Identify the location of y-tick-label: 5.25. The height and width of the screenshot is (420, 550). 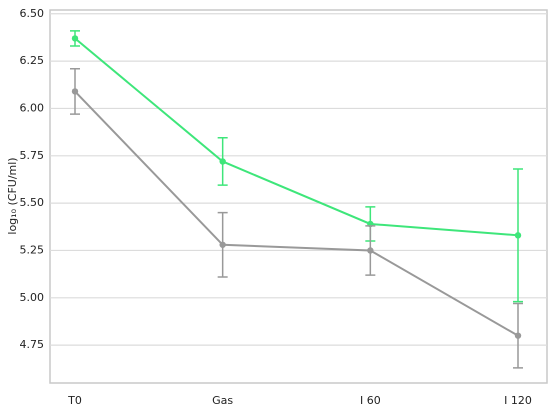
(32, 249).